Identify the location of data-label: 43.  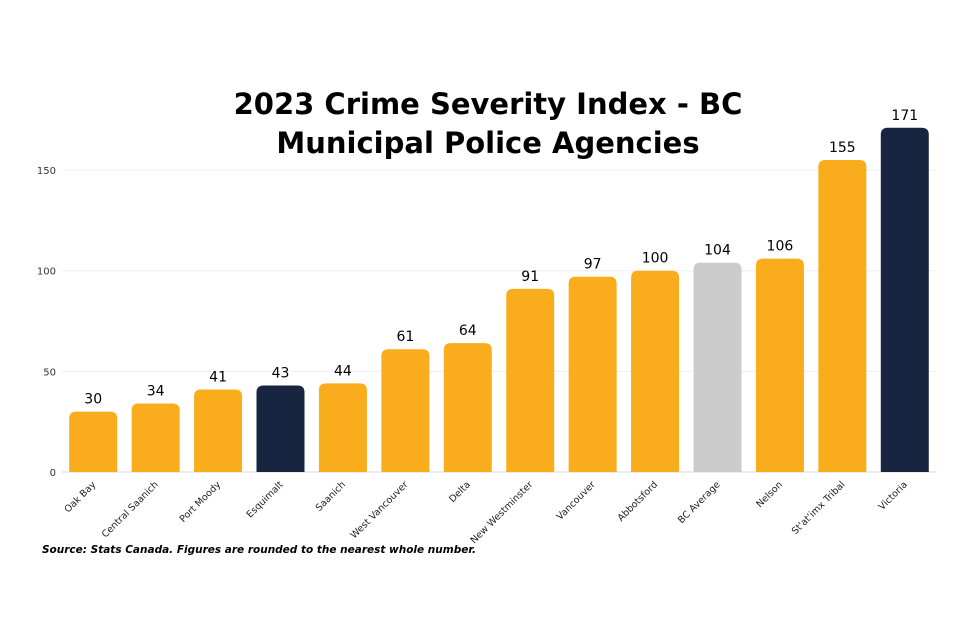
(281, 373).